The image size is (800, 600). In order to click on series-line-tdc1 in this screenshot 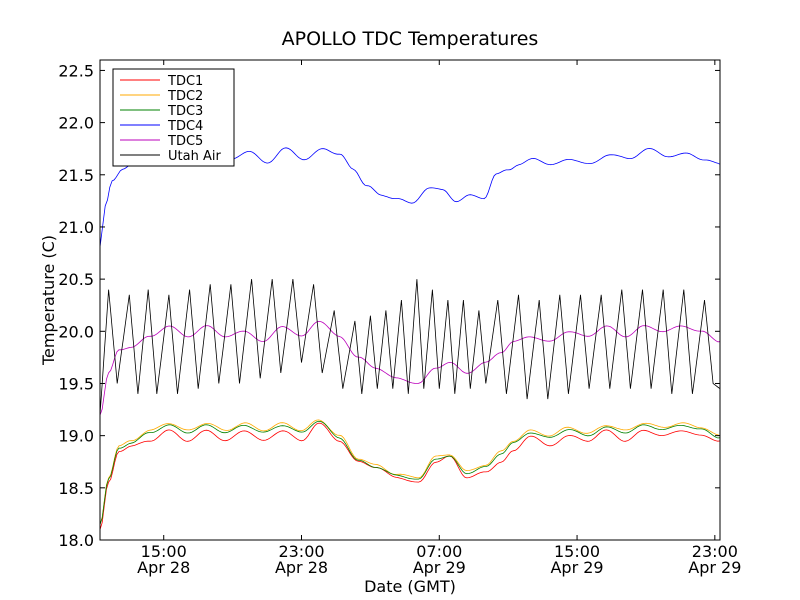, I will do `click(410, 476)`.